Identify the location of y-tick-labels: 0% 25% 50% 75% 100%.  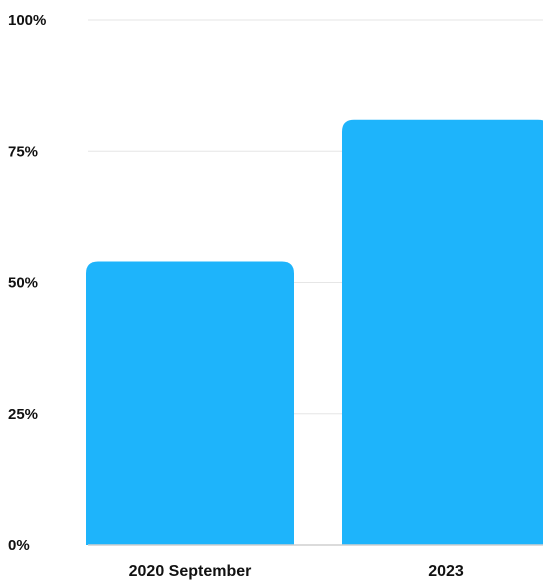
(27, 283).